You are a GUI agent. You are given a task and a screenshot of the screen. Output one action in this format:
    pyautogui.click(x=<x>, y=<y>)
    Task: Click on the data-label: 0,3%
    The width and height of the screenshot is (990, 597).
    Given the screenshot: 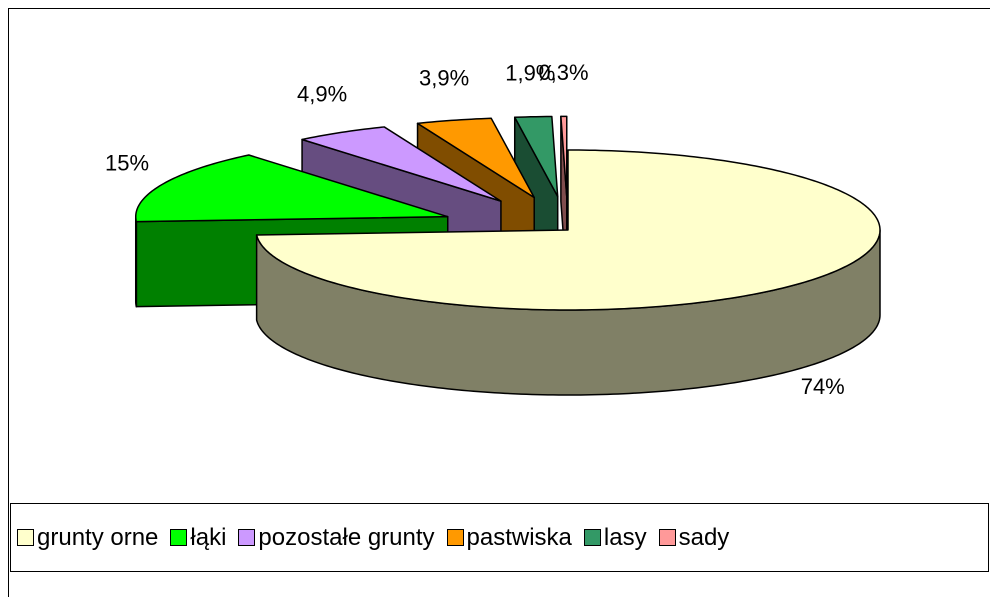 What is the action you would take?
    pyautogui.click(x=563, y=72)
    